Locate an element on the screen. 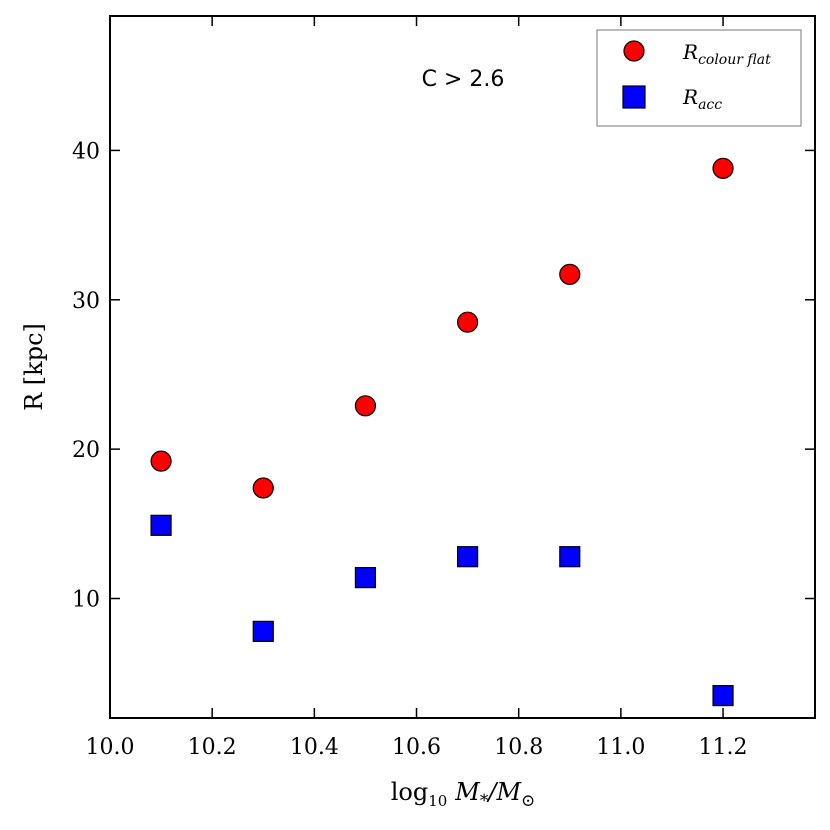 This screenshot has width=830, height=830. x-axis-label: log10 M*/M⊙ is located at coordinates (463, 794).